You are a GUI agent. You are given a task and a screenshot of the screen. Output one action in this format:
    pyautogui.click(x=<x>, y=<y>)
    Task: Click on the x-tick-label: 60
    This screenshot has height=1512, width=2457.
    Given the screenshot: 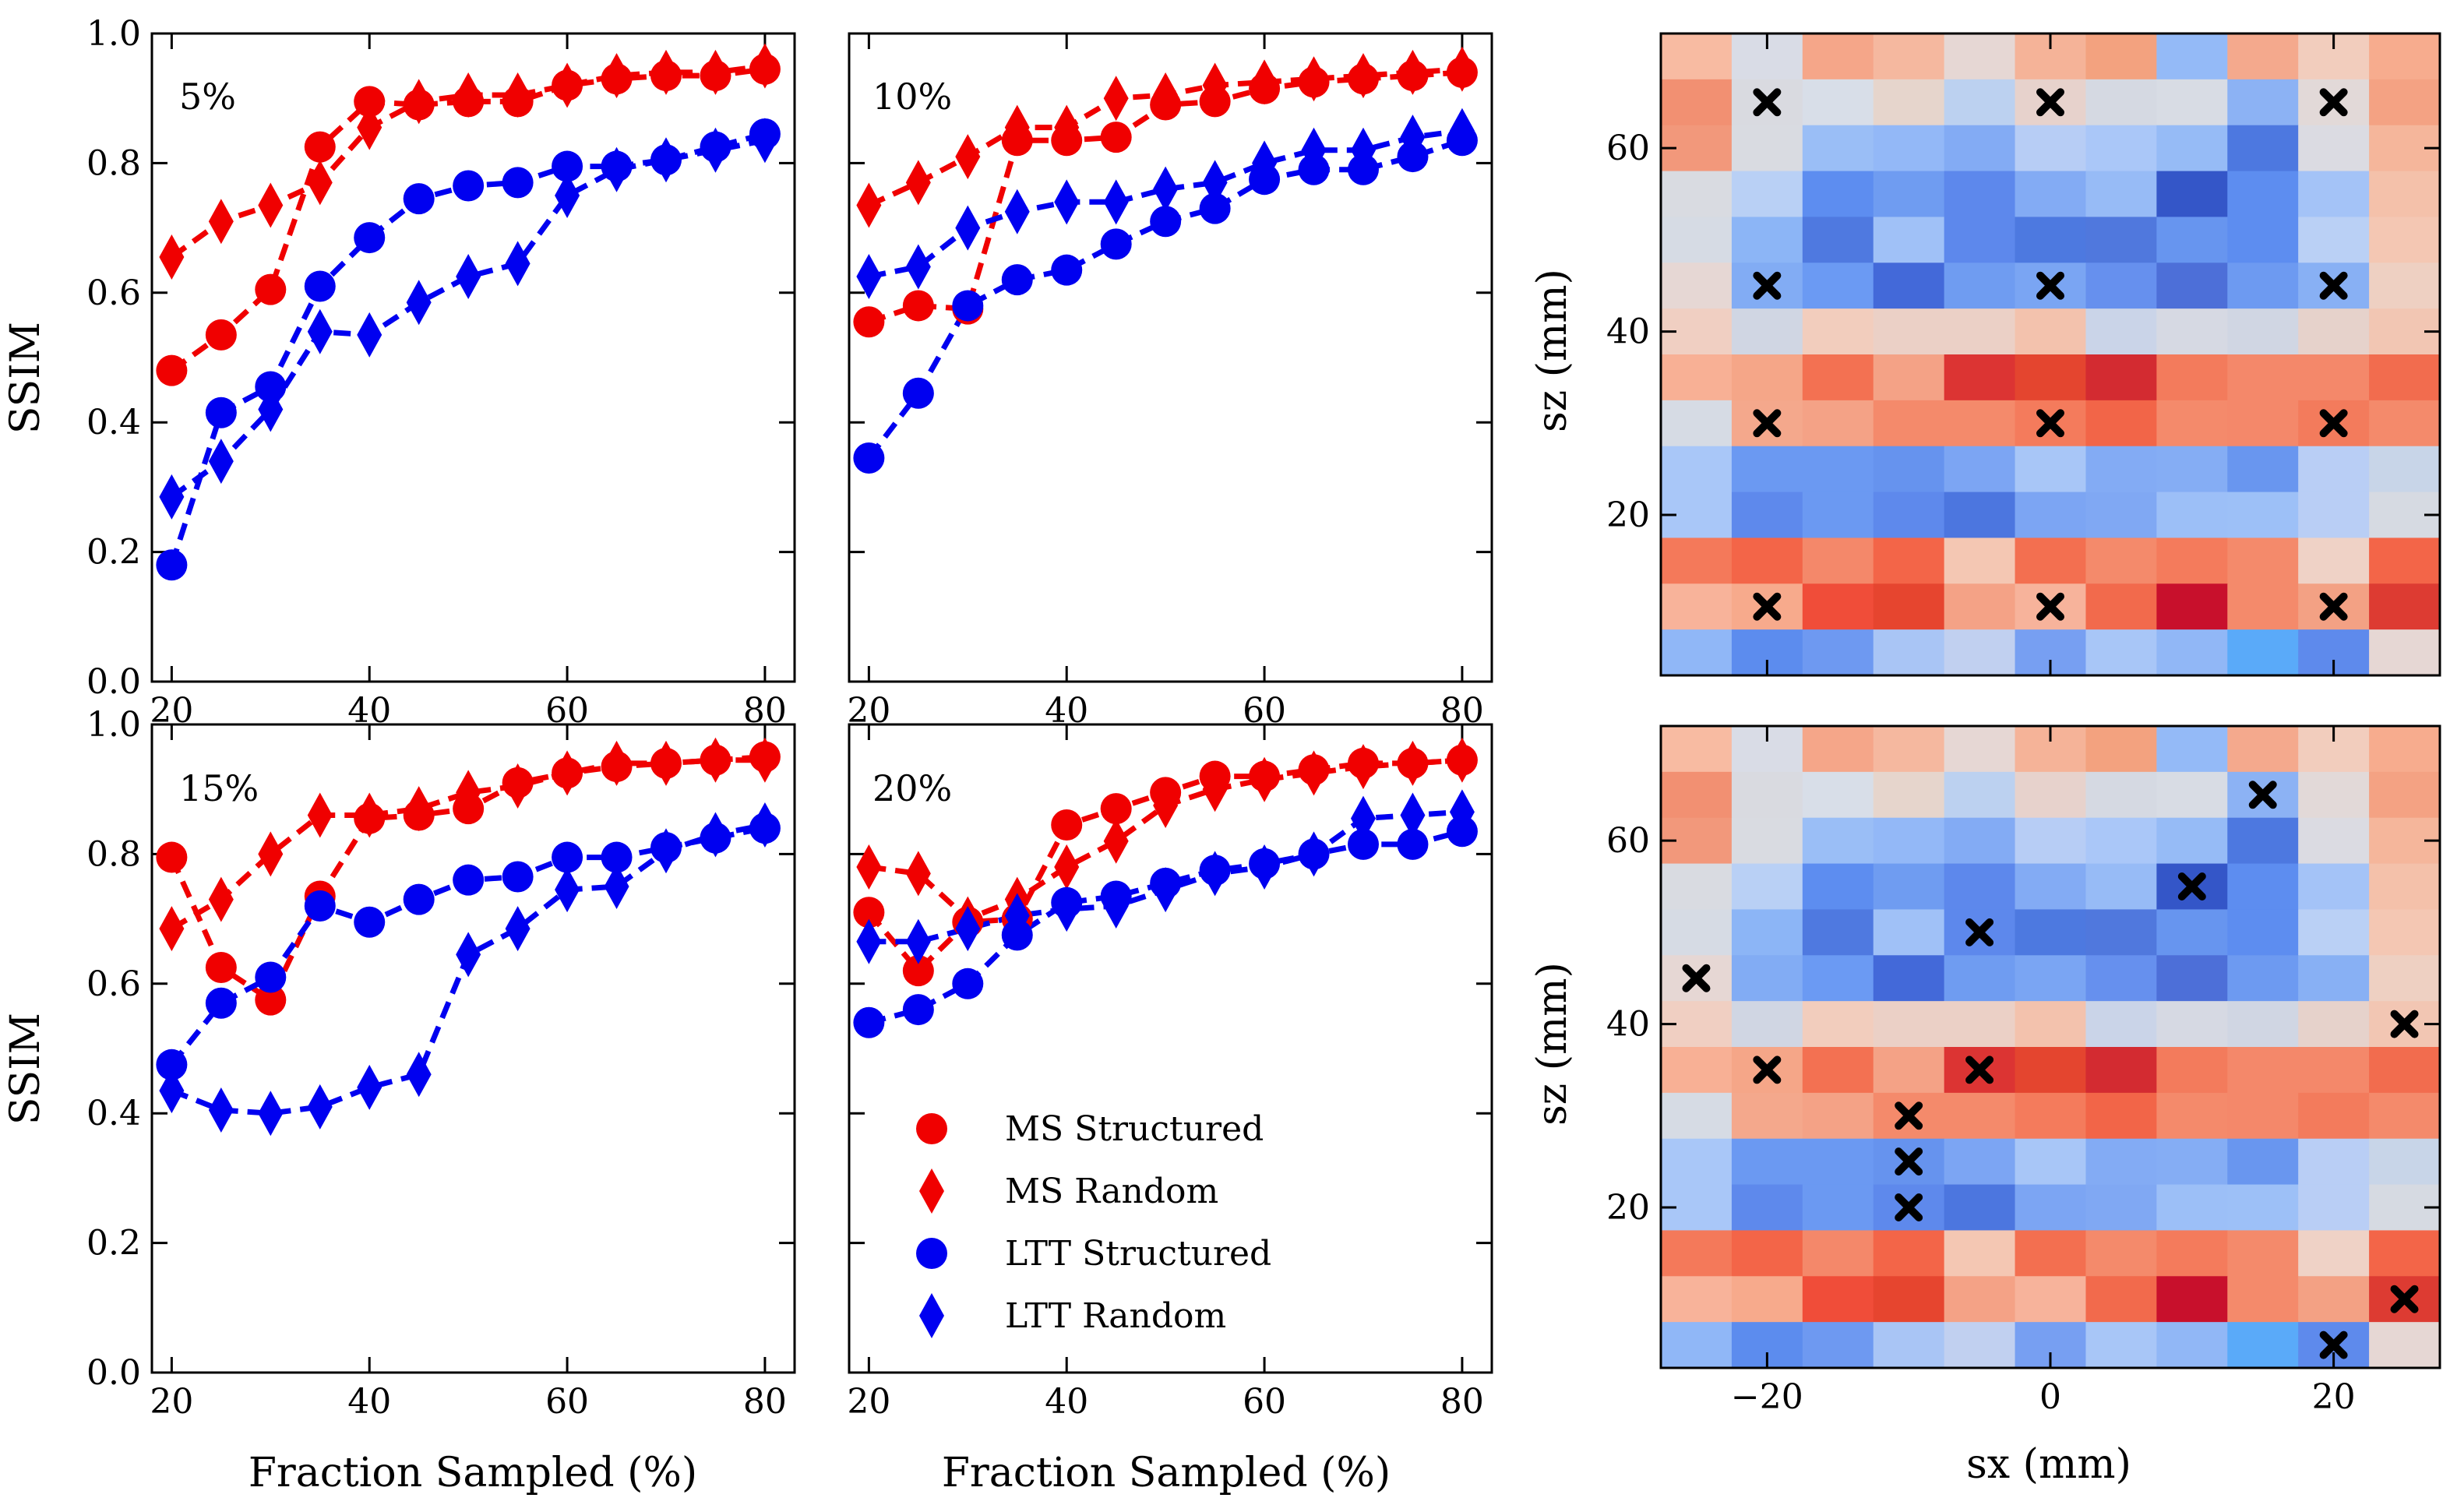 What is the action you would take?
    pyautogui.click(x=567, y=1402)
    